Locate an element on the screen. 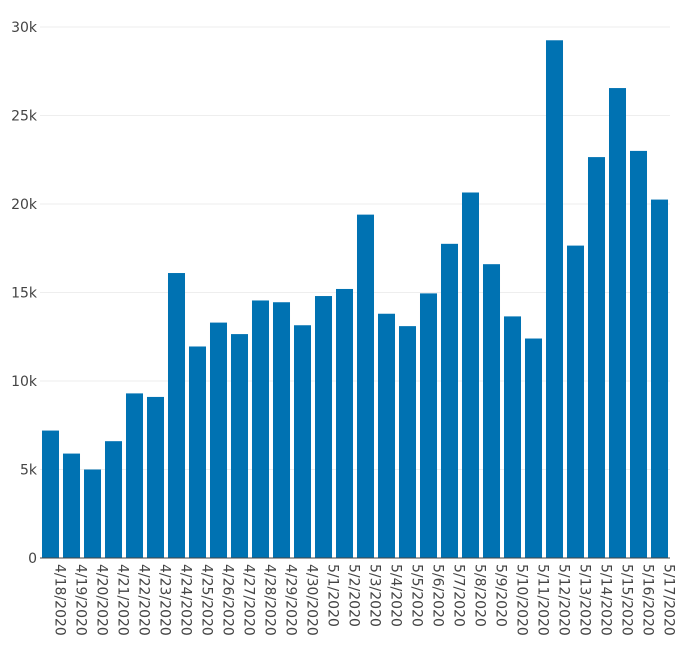  x-tick-label: 5/9/2020 is located at coordinates (501, 595).